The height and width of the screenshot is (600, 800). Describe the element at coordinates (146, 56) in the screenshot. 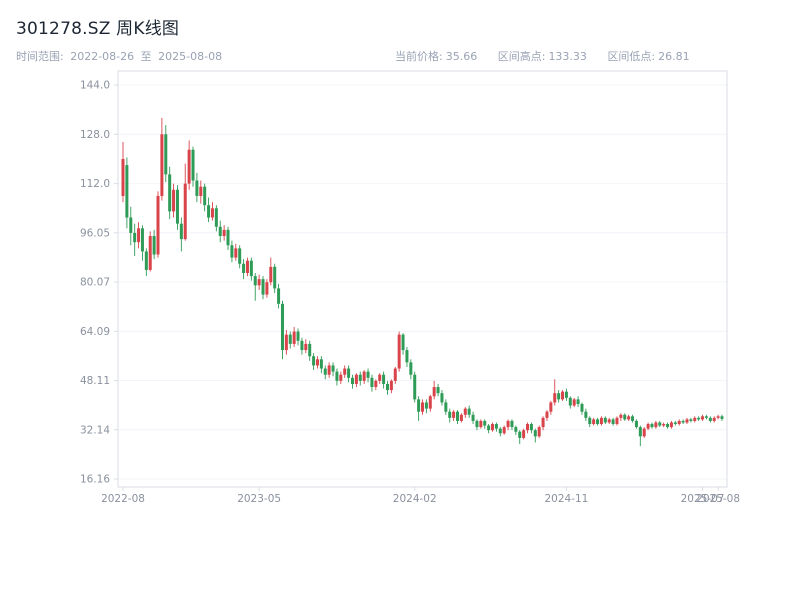

I see `time-range-to: 至` at that location.